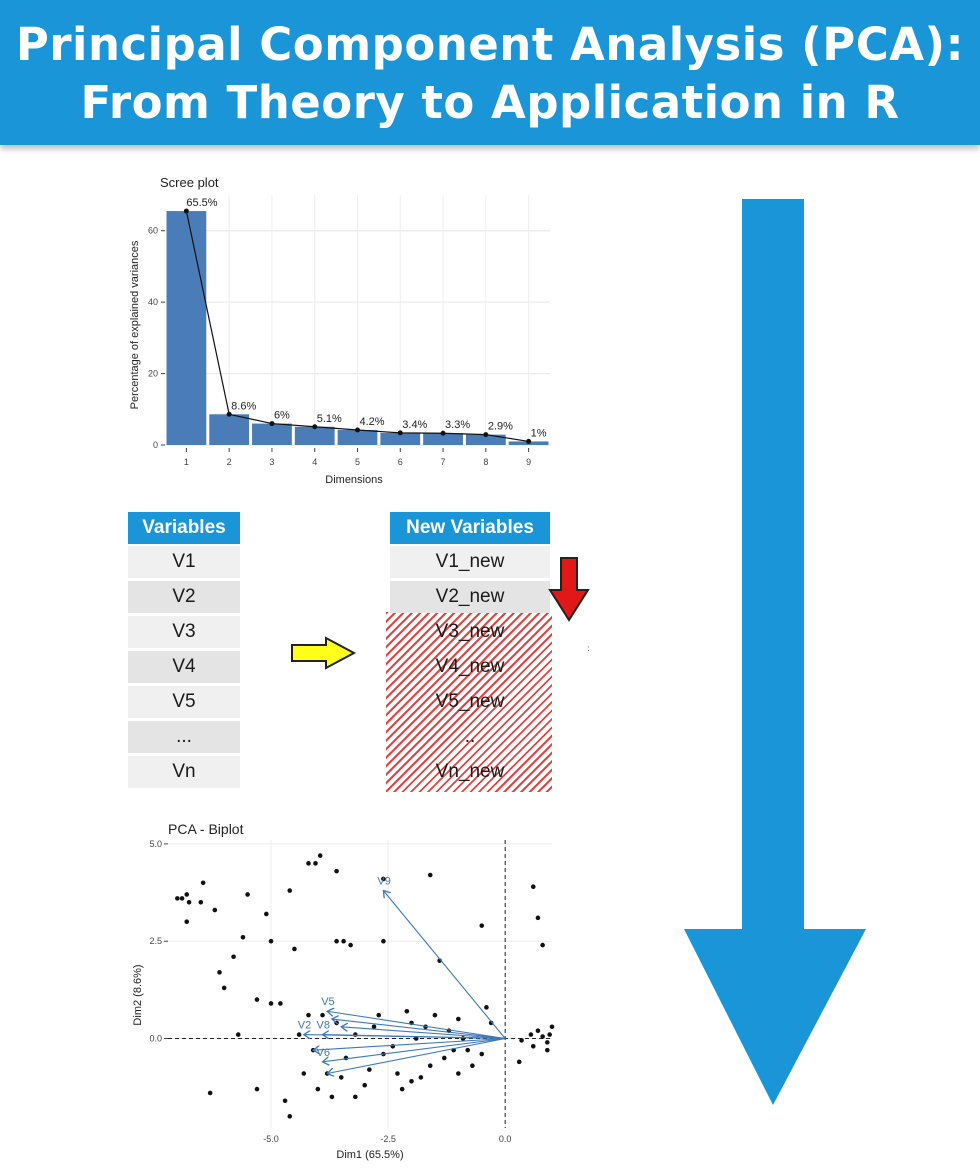 This screenshot has height=1170, width=980. What do you see at coordinates (500, 427) in the screenshot?
I see `scree-data-label: 2.9%` at bounding box center [500, 427].